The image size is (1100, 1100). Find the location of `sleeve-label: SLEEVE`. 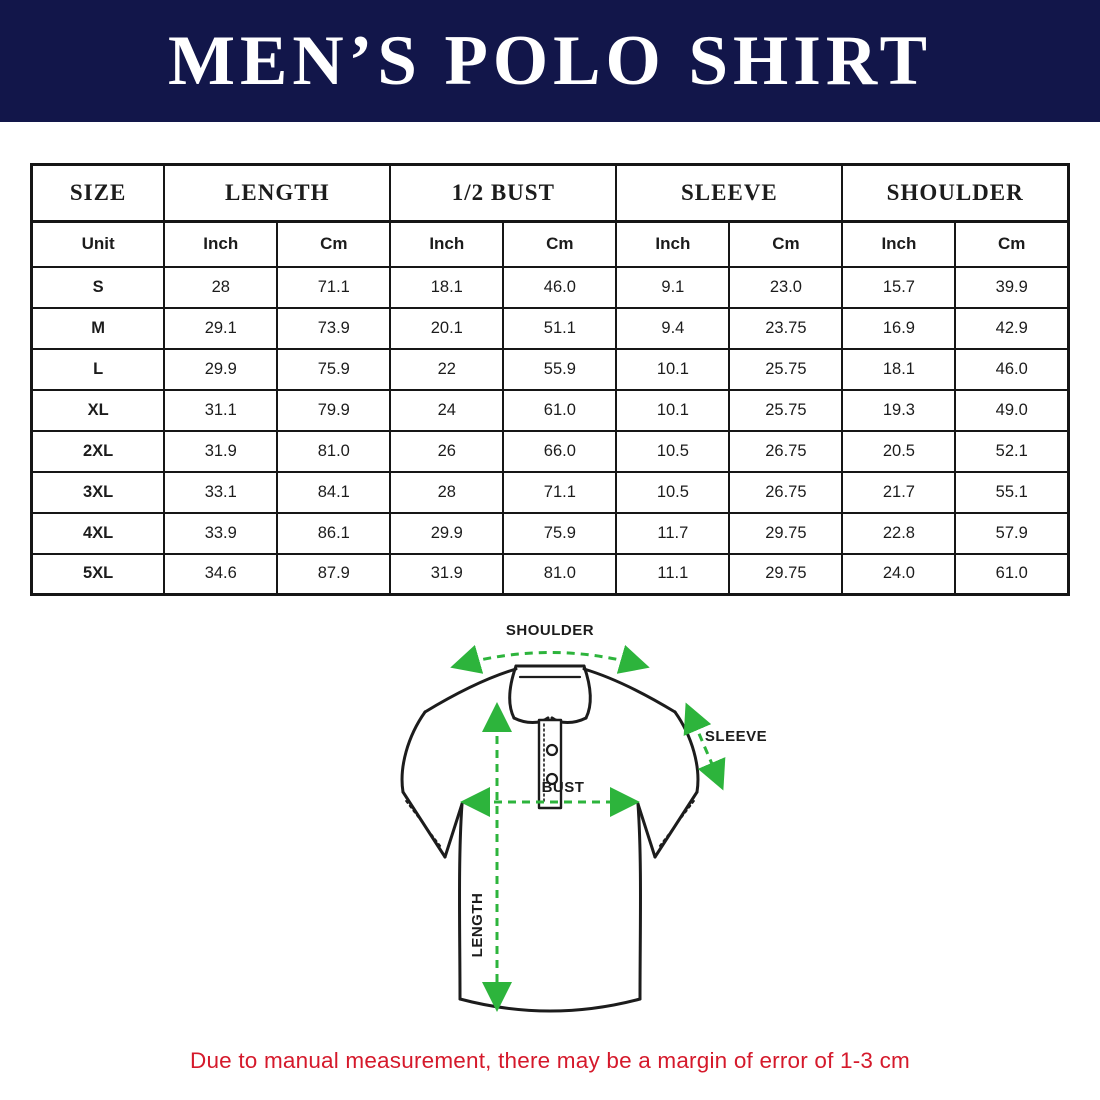

sleeve-label: SLEEVE is located at coordinates (736, 736).